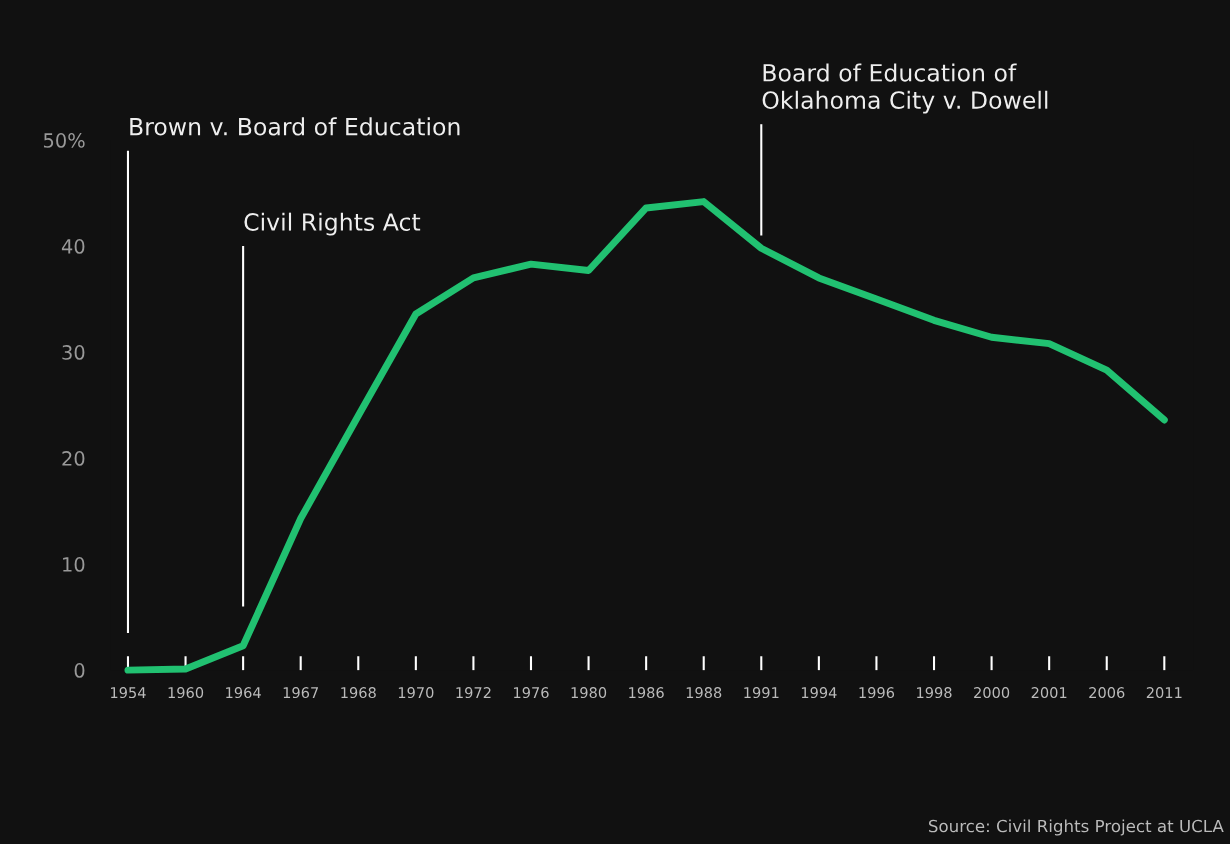  What do you see at coordinates (531, 693) in the screenshot?
I see `x-tick-label: 1976` at bounding box center [531, 693].